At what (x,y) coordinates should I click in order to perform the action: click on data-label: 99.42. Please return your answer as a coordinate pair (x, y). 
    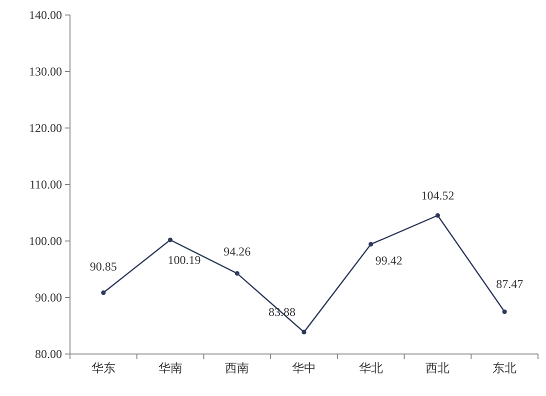
    Looking at the image, I should click on (388, 260).